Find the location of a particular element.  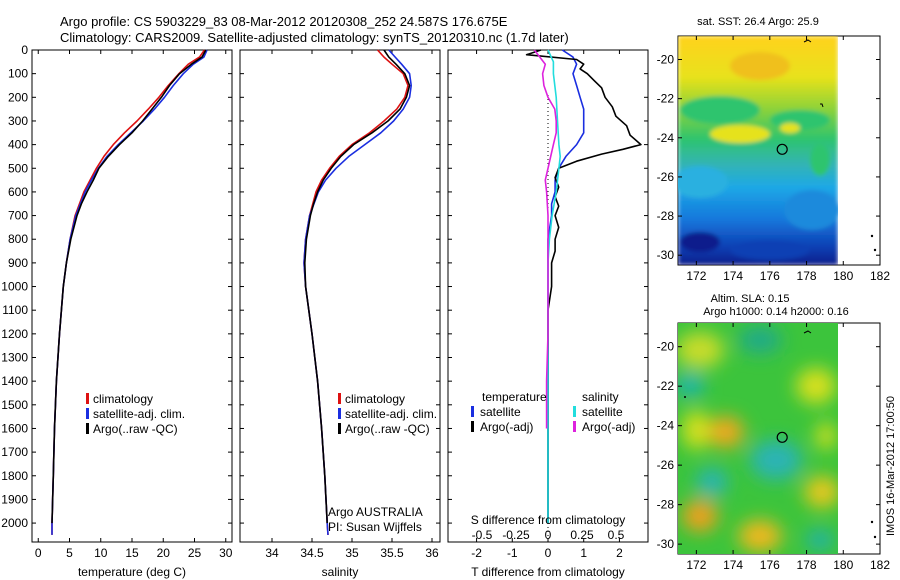

legend-label-satellite: satellite-adj. clim. is located at coordinates (139, 414).